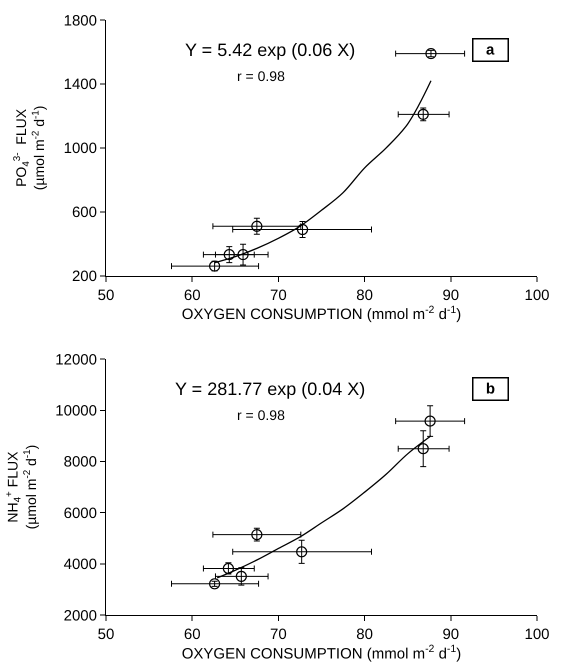  What do you see at coordinates (80, 21) in the screenshot?
I see `y-tick-label: 1800` at bounding box center [80, 21].